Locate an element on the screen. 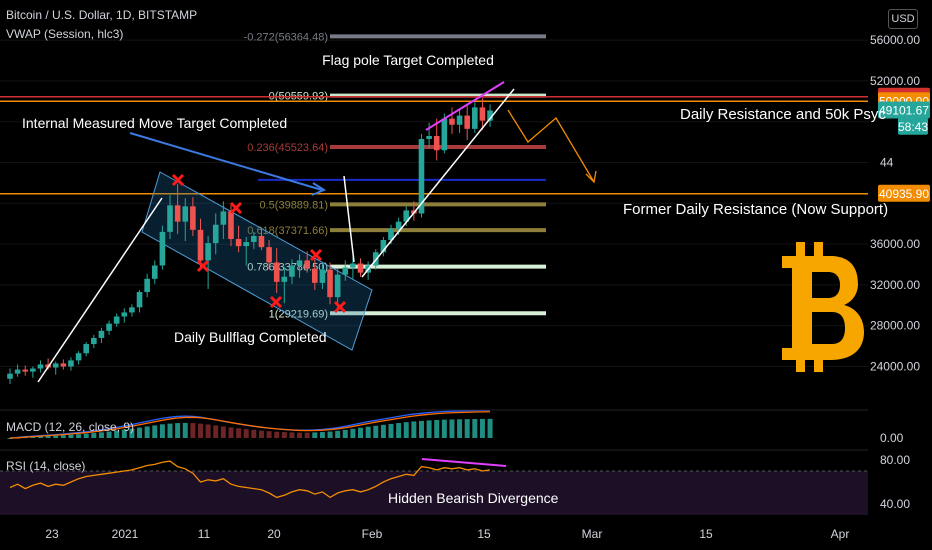  flagpole-trendline is located at coordinates (100, 290).